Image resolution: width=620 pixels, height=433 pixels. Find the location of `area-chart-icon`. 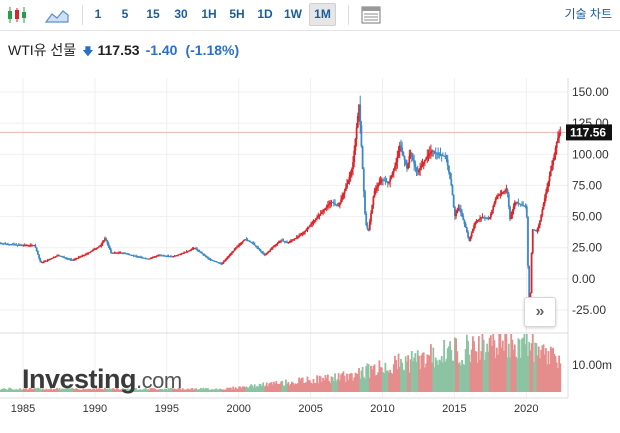

area-chart-icon is located at coordinates (57, 15).